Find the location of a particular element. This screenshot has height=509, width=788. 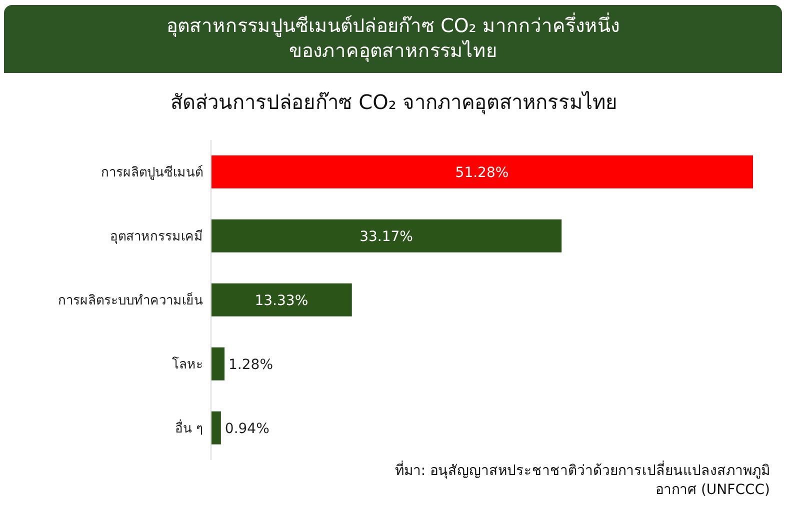

data-label: 51.28% is located at coordinates (482, 172).